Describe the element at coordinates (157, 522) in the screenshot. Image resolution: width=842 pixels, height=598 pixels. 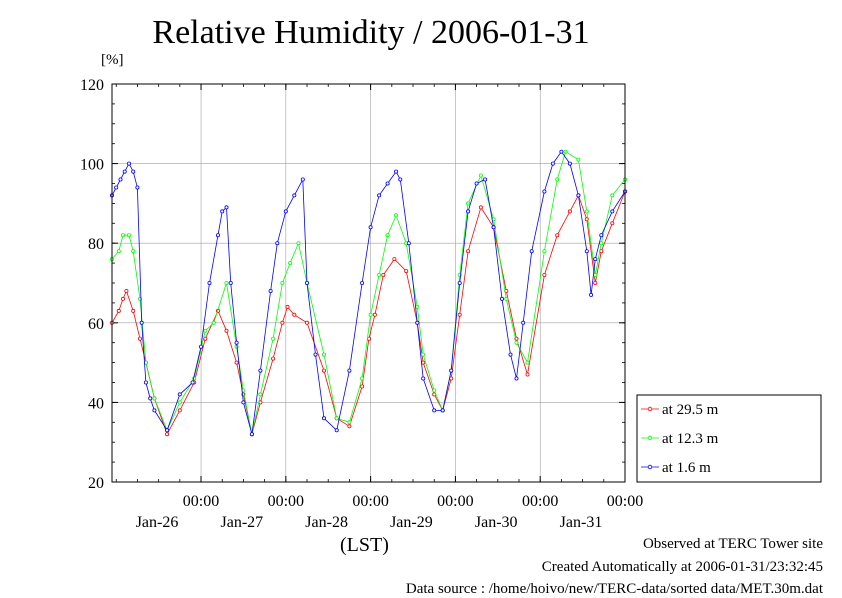
I see `x-tick-date-label: Jan-26` at that location.